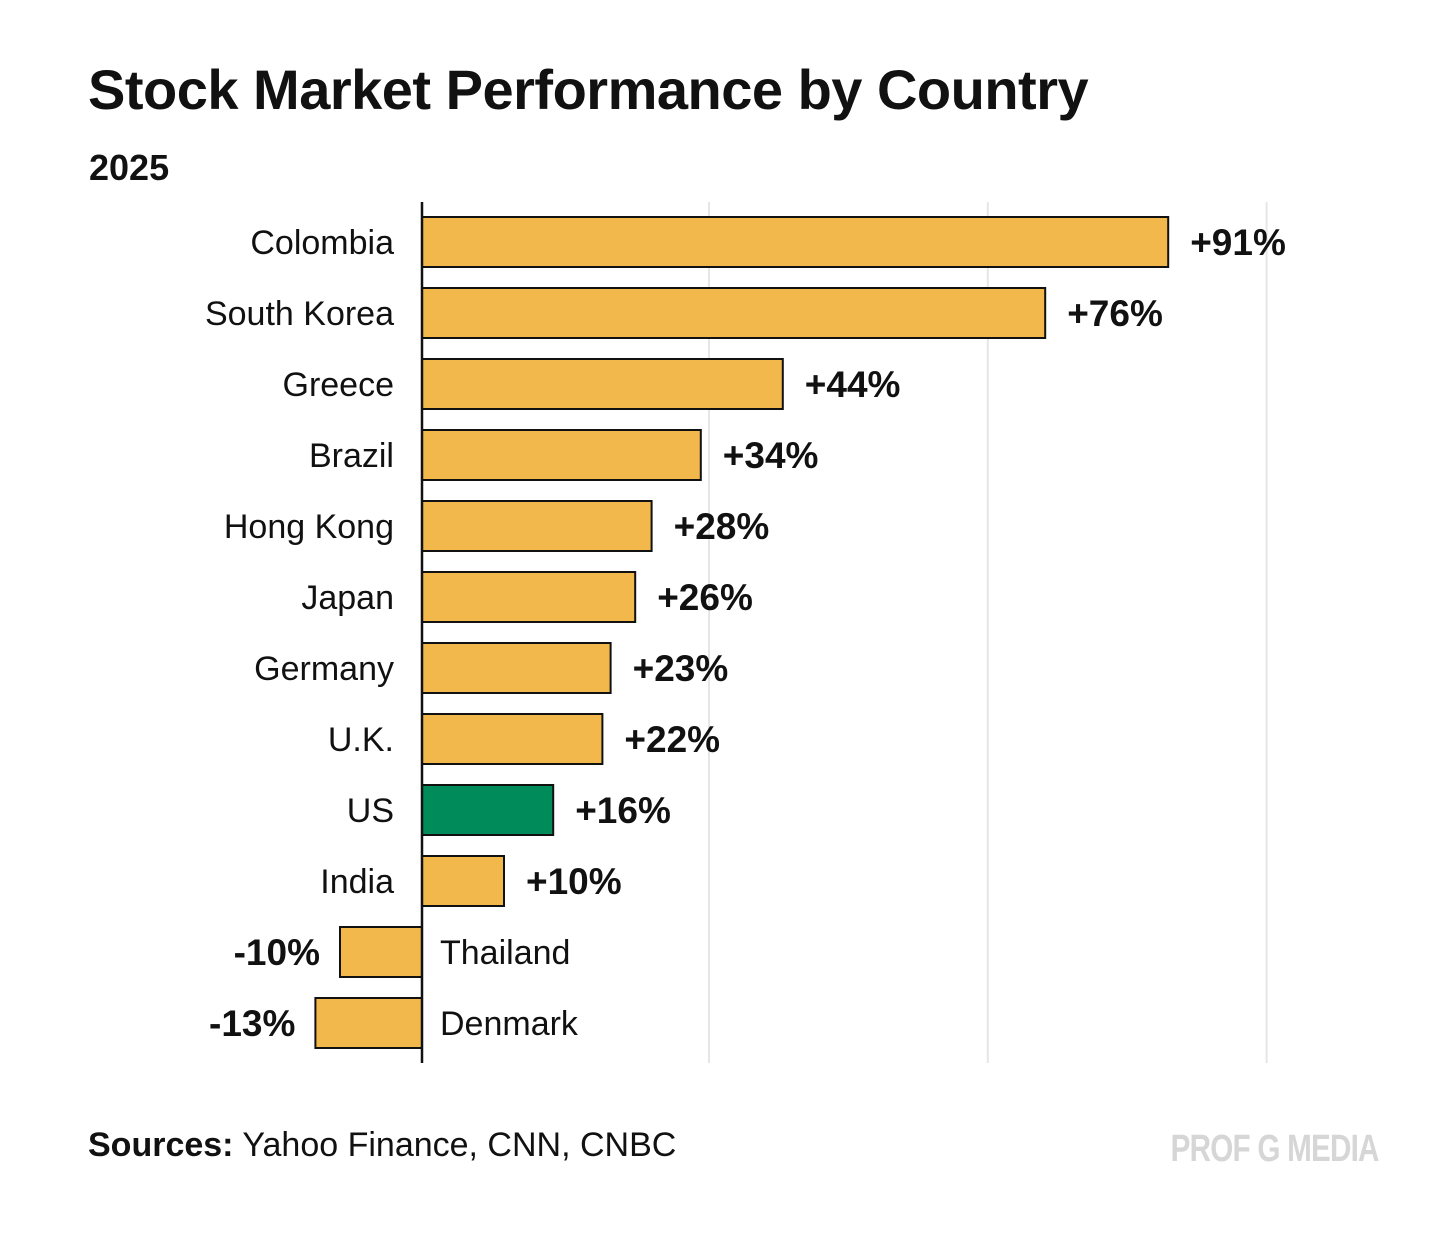 Image resolution: width=1456 pixels, height=1236 pixels. I want to click on category-label-thailand: Thailand, so click(505, 953).